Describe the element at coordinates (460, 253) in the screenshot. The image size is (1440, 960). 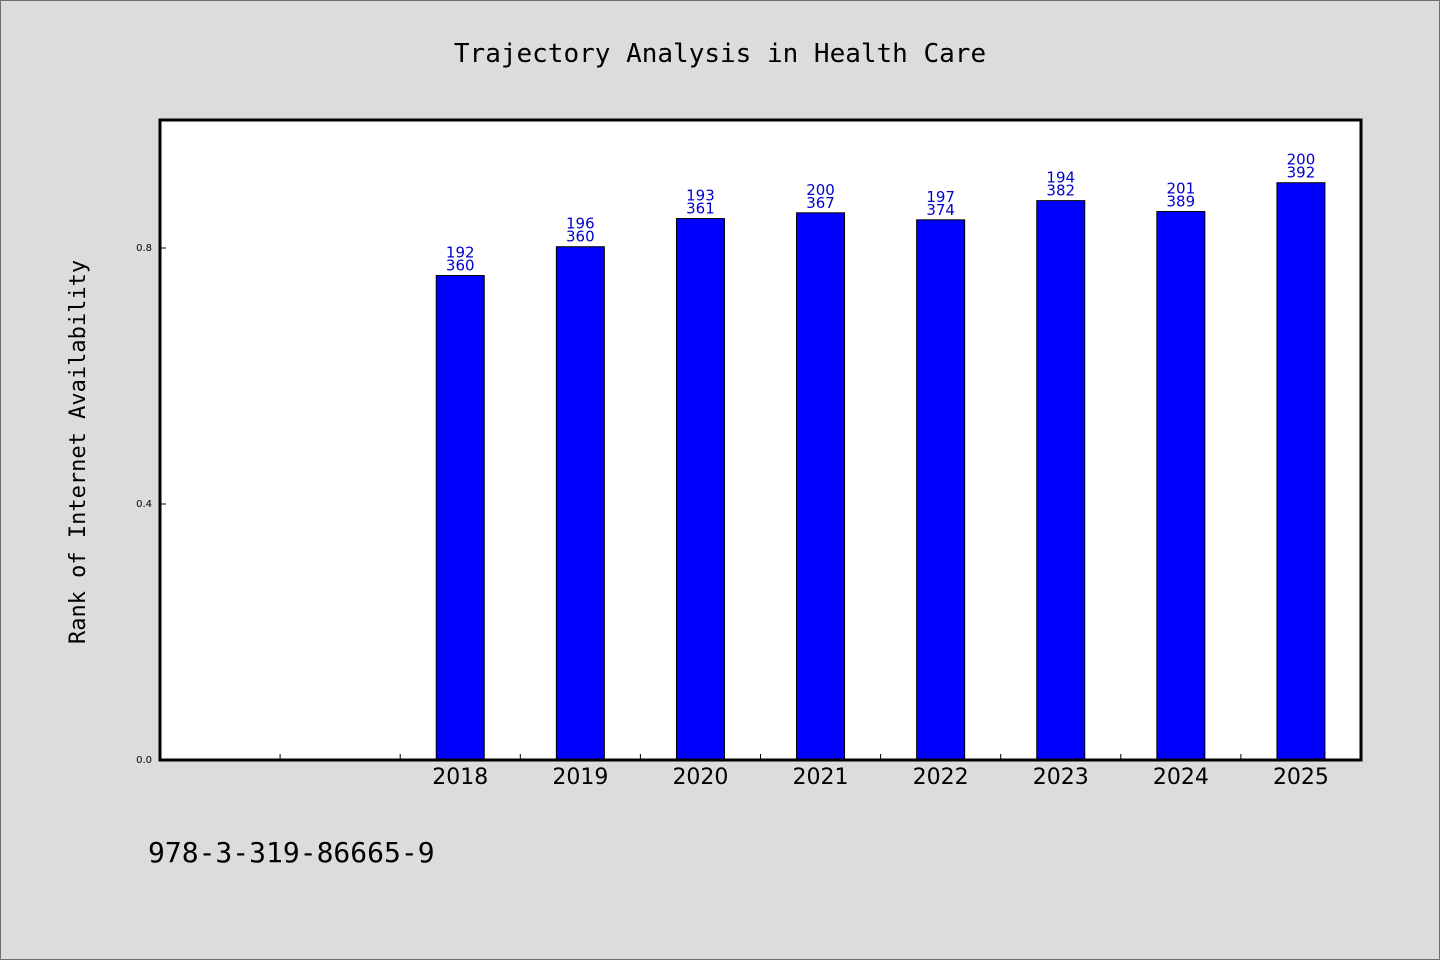
I see `bar-label-top: 192` at that location.